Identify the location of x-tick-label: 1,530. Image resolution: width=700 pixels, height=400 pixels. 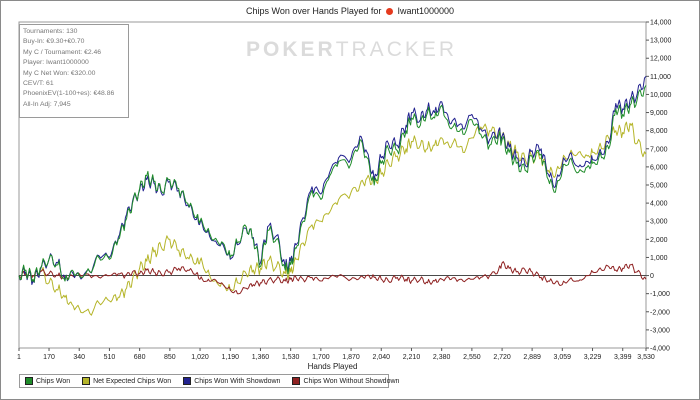
(291, 357).